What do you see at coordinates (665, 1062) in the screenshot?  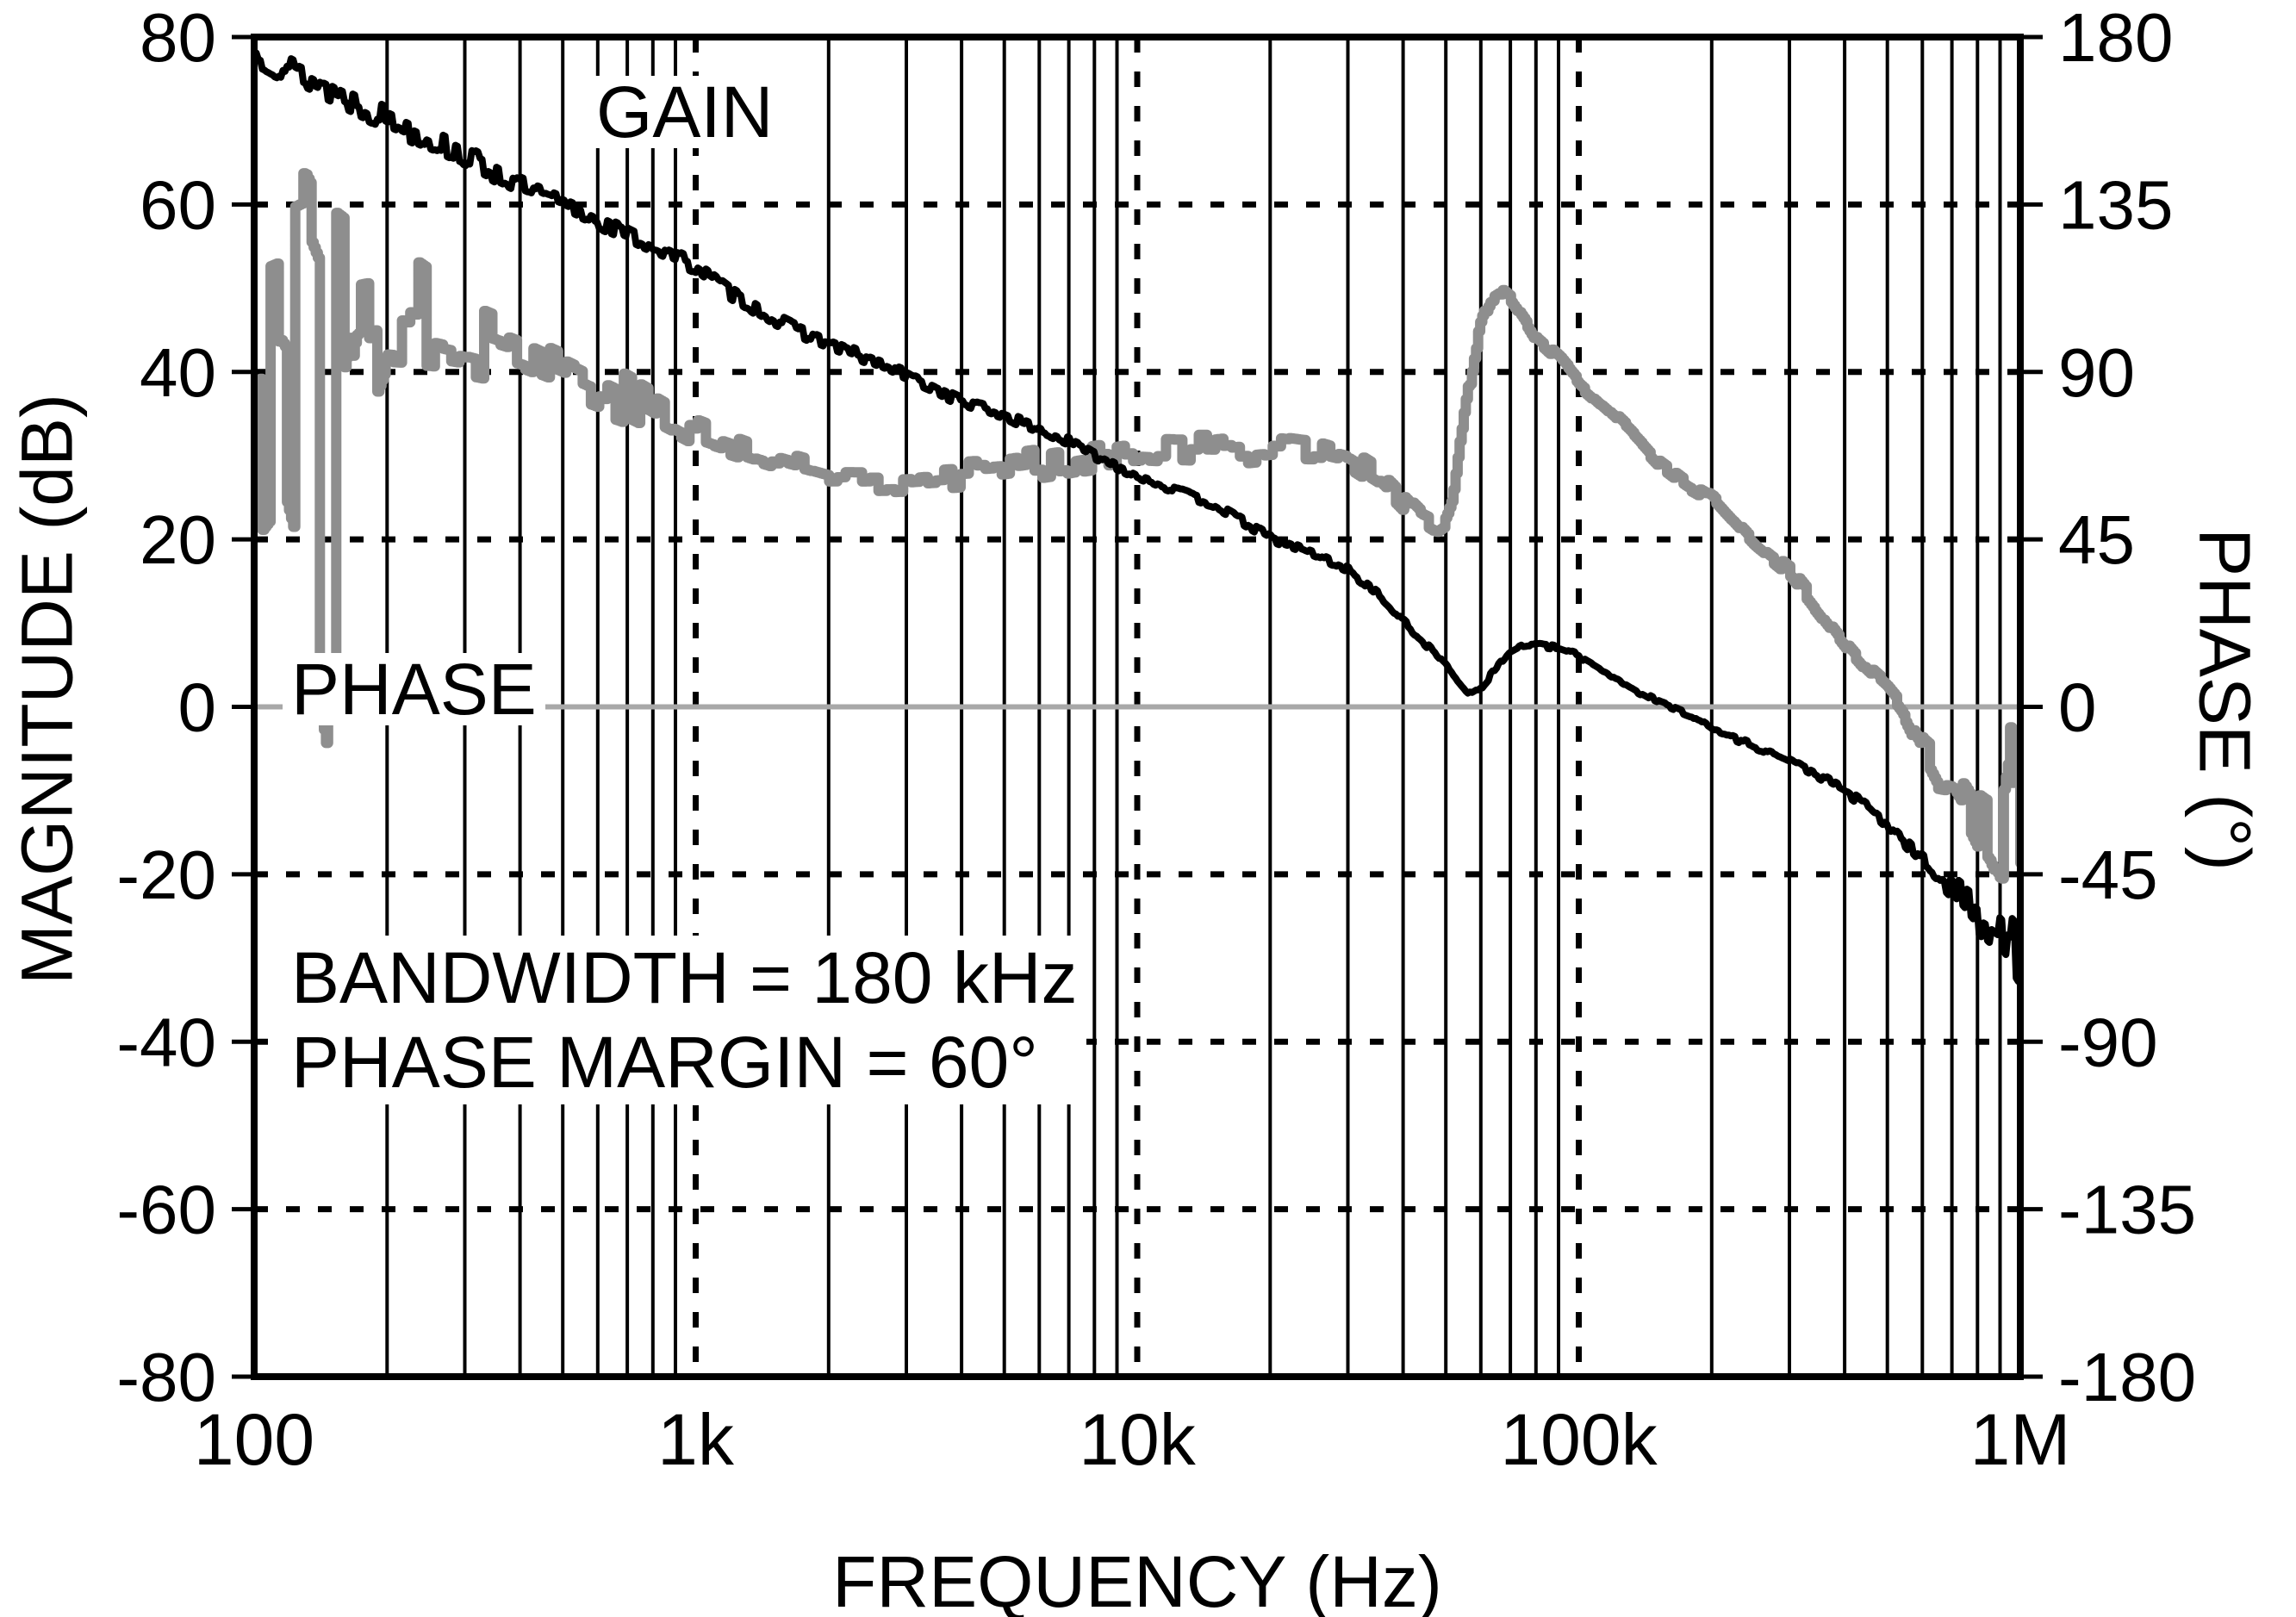 I see `phase-margin-annotation: PHASE MARGIN = 60°` at bounding box center [665, 1062].